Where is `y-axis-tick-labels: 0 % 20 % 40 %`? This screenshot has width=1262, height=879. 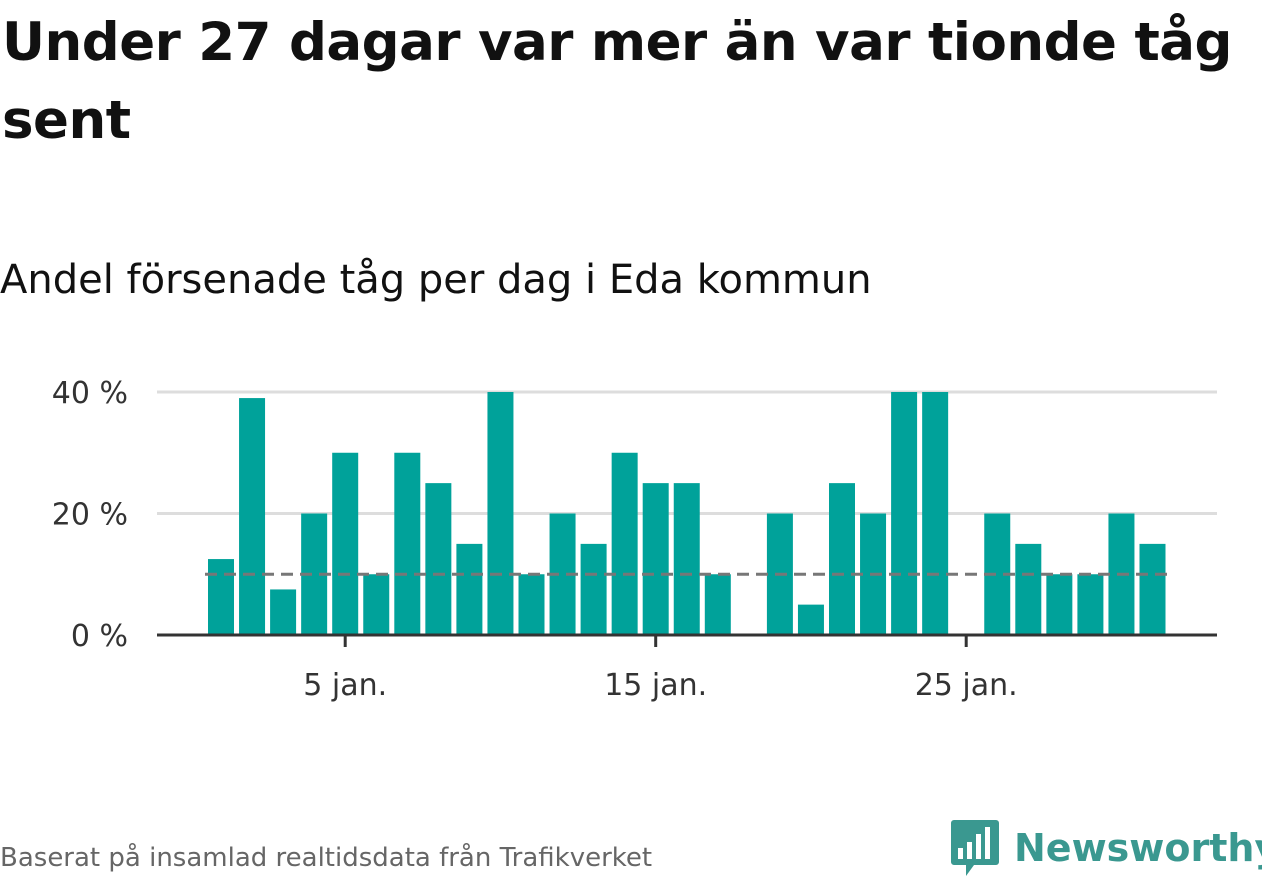 y-axis-tick-labels: 0 % 20 % 40 % is located at coordinates (90, 515).